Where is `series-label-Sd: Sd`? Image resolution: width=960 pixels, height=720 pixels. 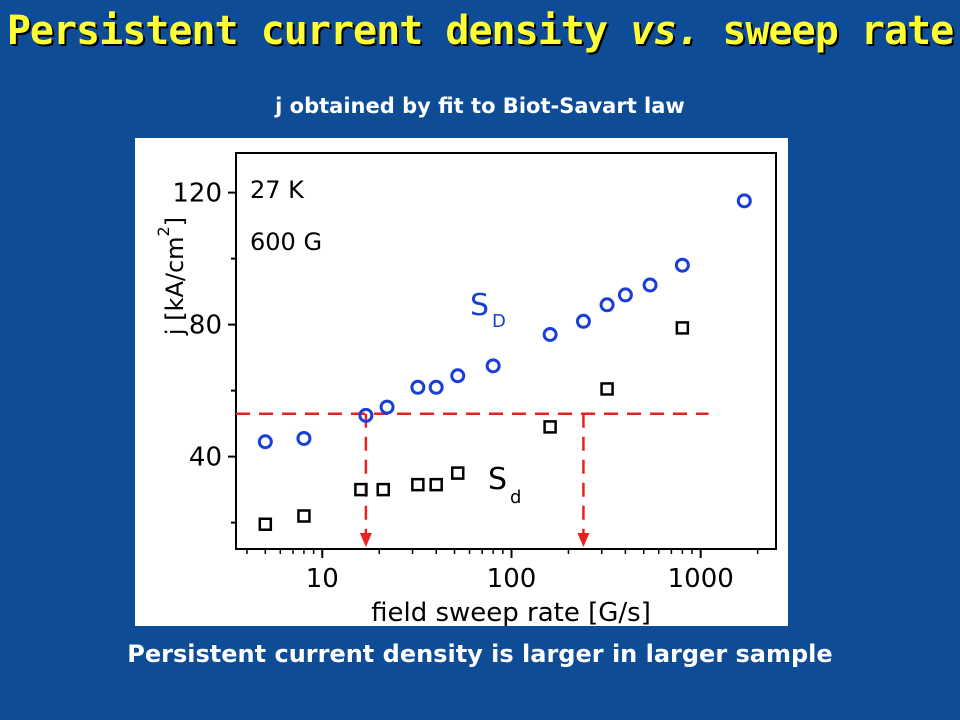 series-label-Sd: Sd is located at coordinates (504, 485).